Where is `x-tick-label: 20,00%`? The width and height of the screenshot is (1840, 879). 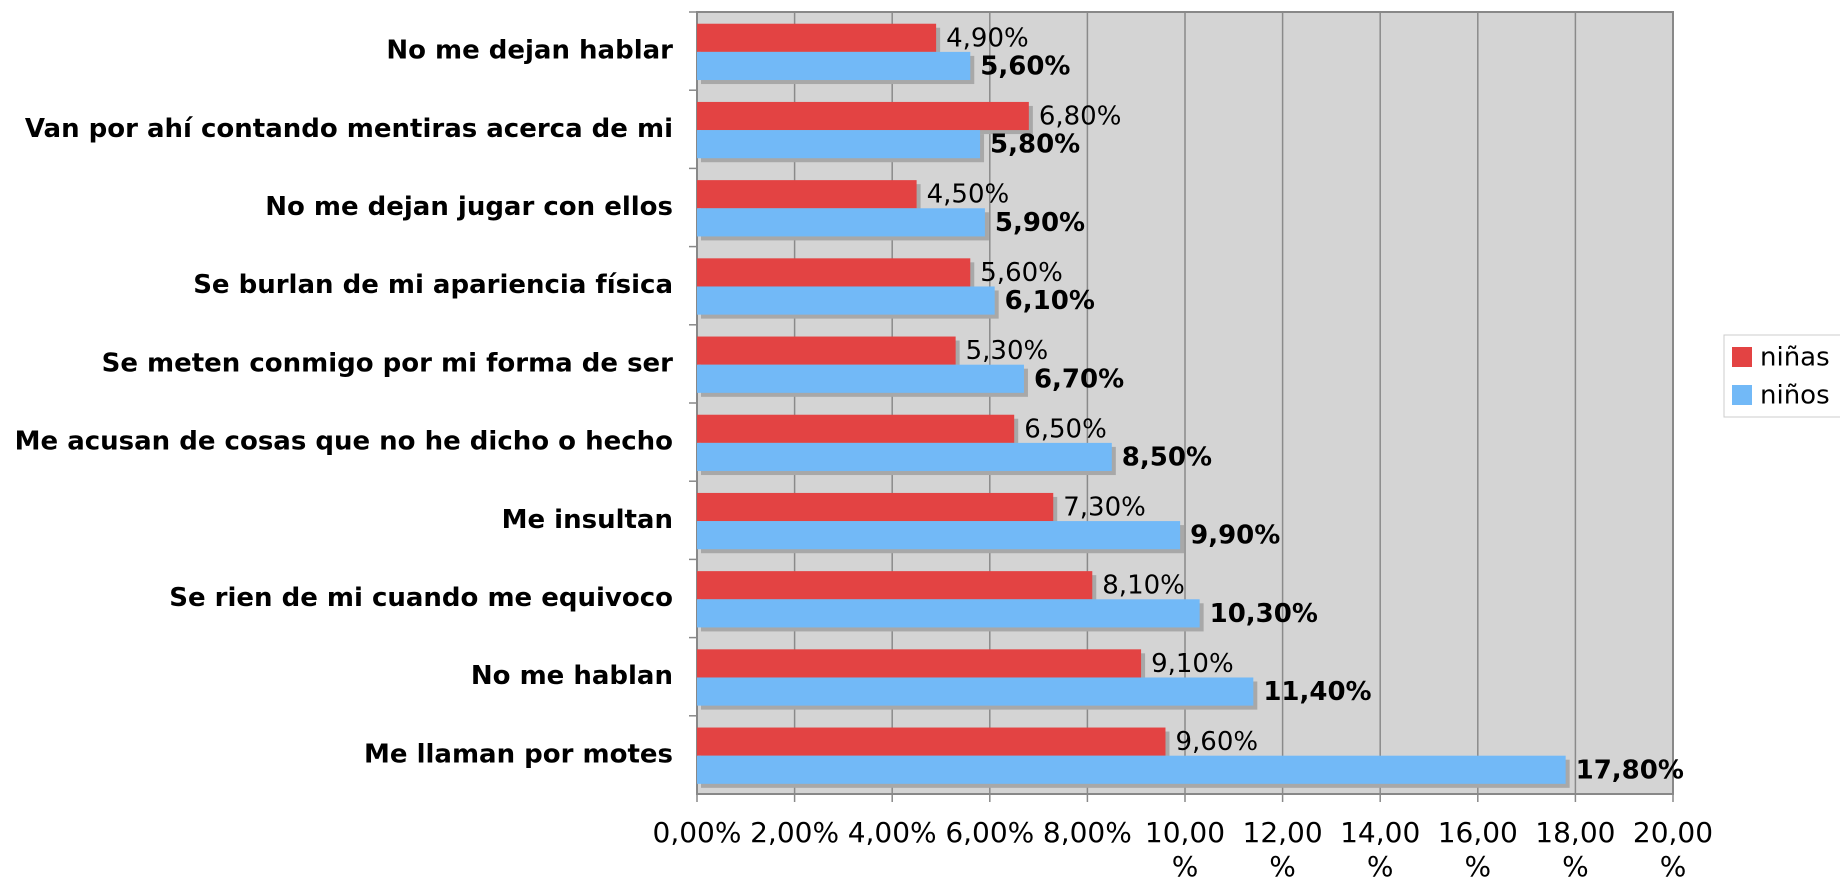 x-tick-label: 20,00% is located at coordinates (1673, 847).